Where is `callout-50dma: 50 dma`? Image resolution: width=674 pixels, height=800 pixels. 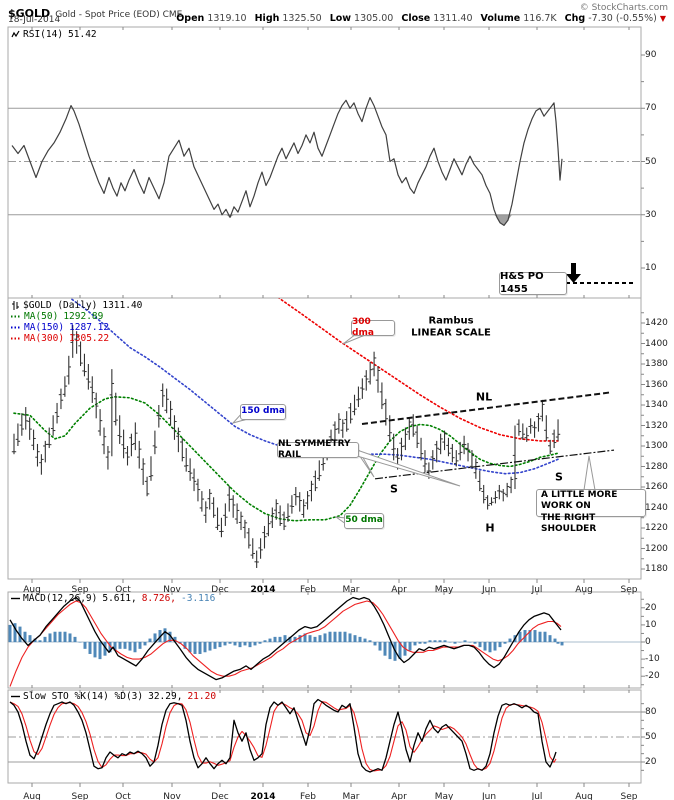
callout-50dma: 50 dma is located at coordinates (364, 521).